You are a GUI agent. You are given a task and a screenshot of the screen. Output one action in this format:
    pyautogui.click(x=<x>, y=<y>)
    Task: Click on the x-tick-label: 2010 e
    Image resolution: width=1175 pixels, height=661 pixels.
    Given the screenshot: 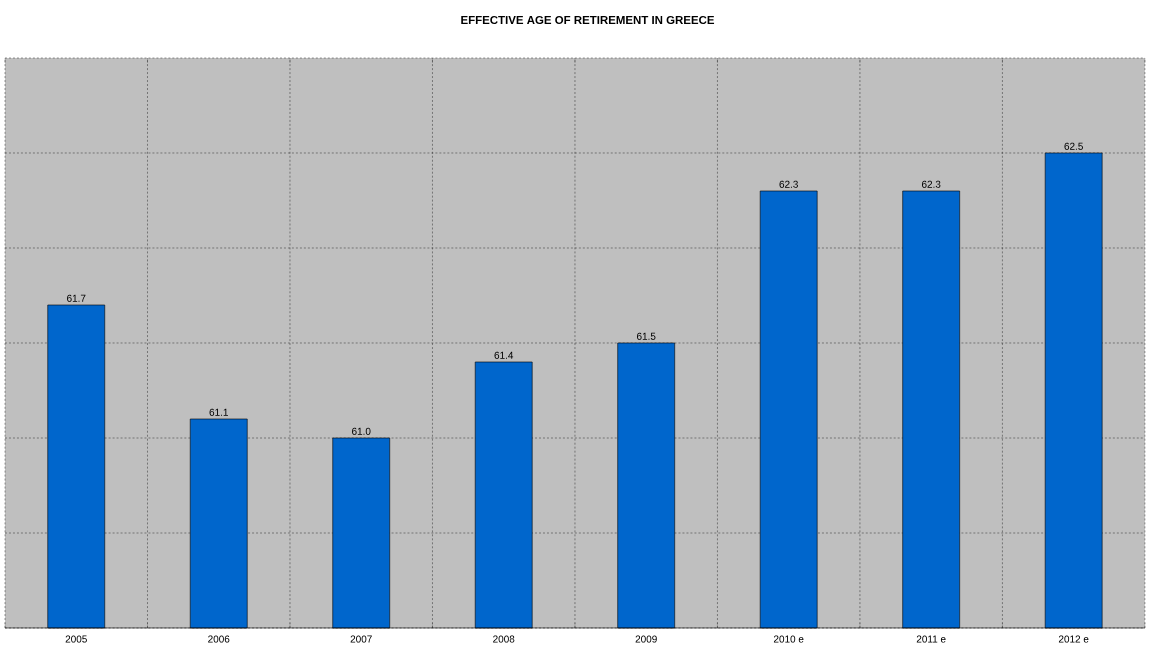 What is the action you would take?
    pyautogui.click(x=788, y=639)
    